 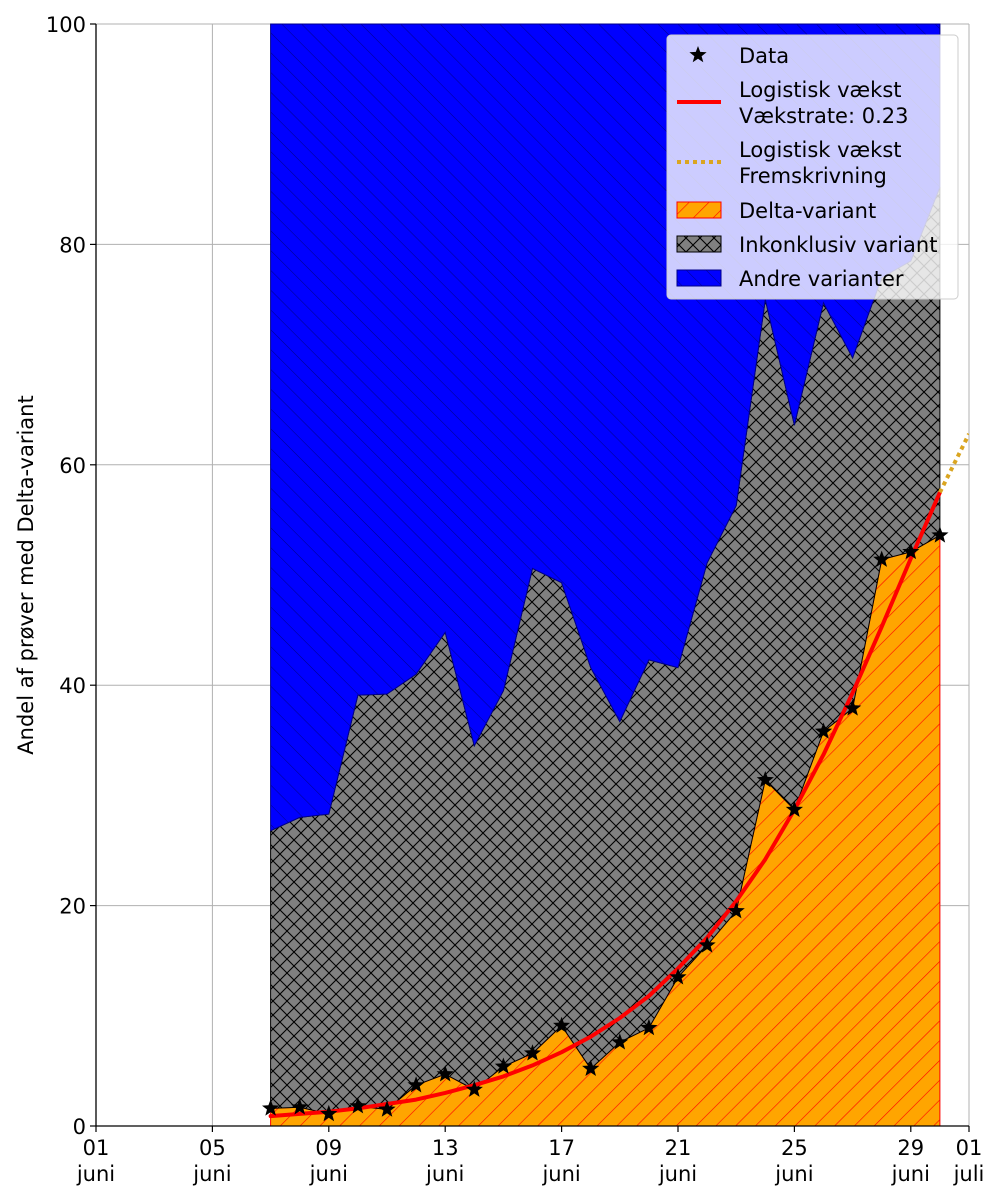 I want to click on legend-item: Logistisk vækst Fremskrivning, so click(x=789, y=163).